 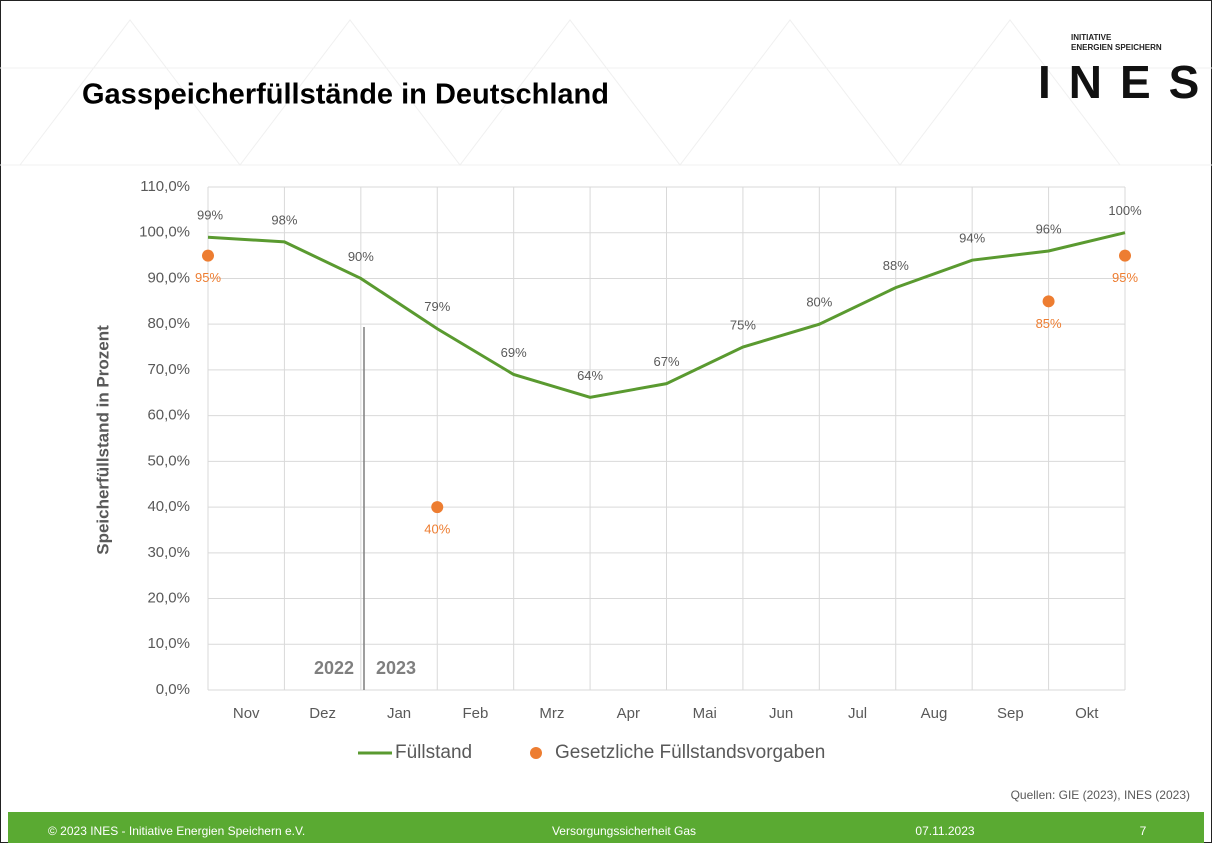 What do you see at coordinates (624, 831) in the screenshot?
I see `footer-text: Versorgungssicherheit Gas` at bounding box center [624, 831].